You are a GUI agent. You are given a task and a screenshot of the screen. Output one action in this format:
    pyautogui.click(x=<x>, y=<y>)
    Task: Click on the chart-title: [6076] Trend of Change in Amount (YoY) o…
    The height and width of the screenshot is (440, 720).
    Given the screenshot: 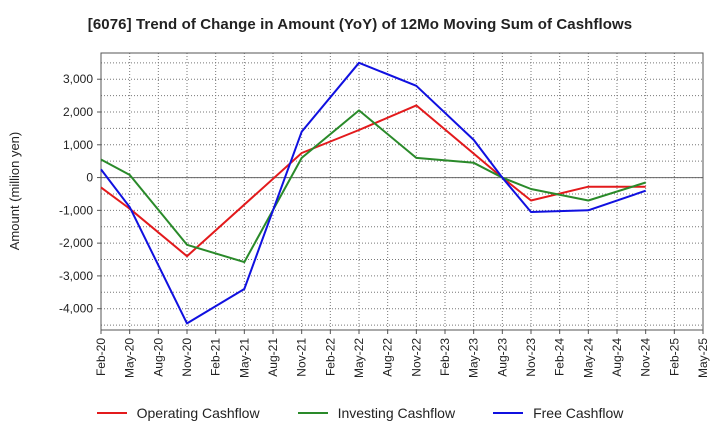 What is the action you would take?
    pyautogui.click(x=360, y=24)
    